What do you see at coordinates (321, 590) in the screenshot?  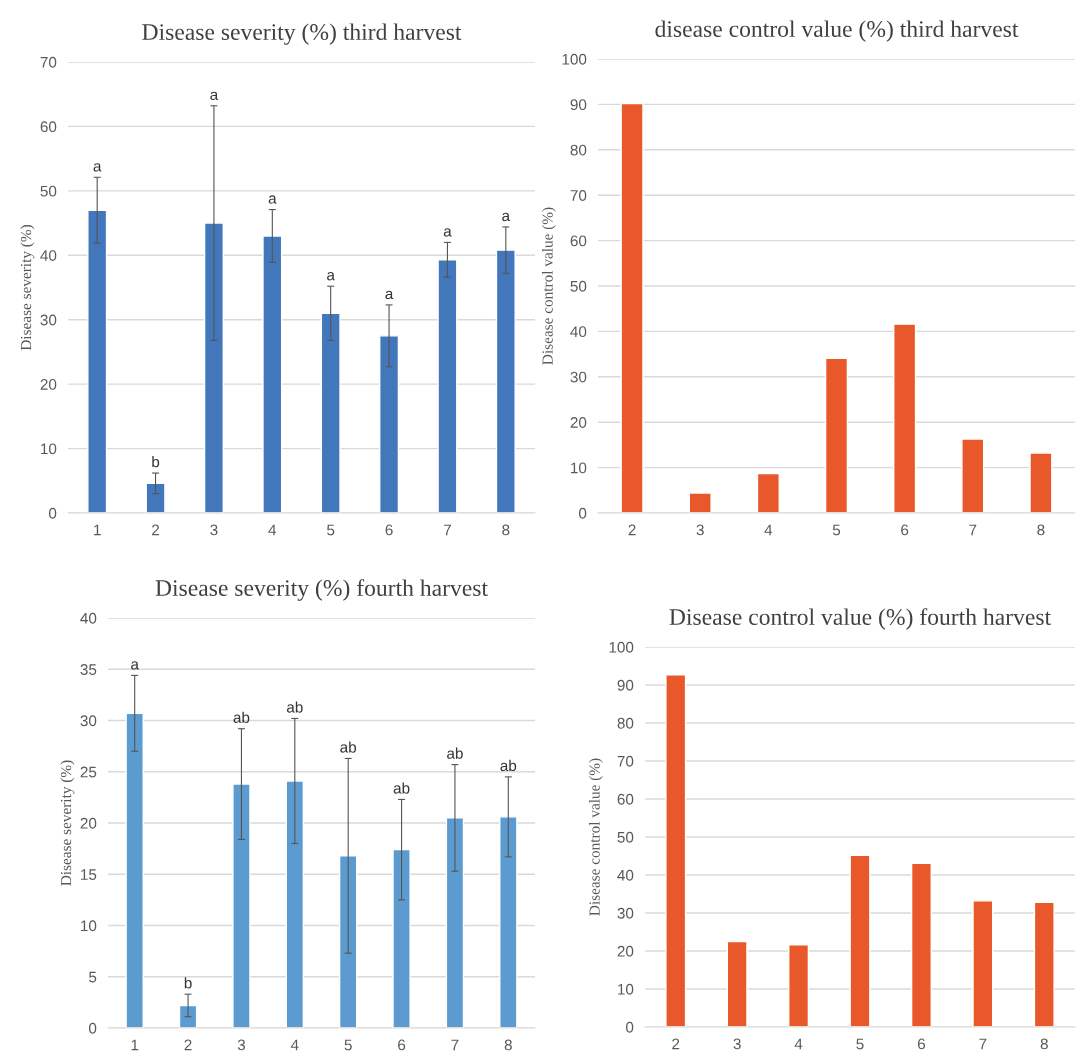 I see `chart-title: Disease severity (%) fourth harvest` at bounding box center [321, 590].